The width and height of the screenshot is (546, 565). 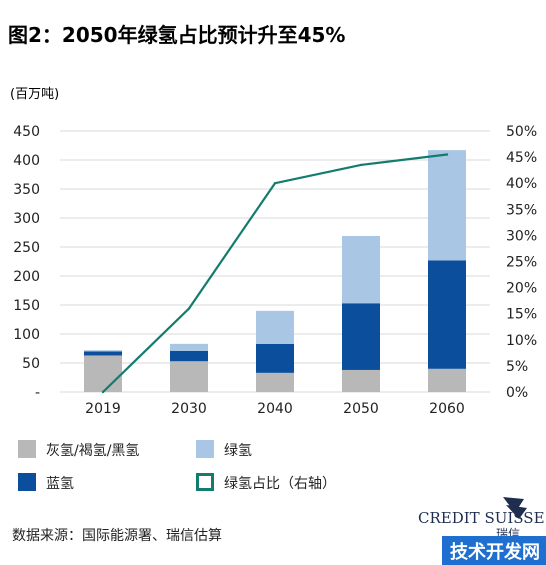 What do you see at coordinates (26, 335) in the screenshot?
I see `y-tick-label: 100` at bounding box center [26, 335].